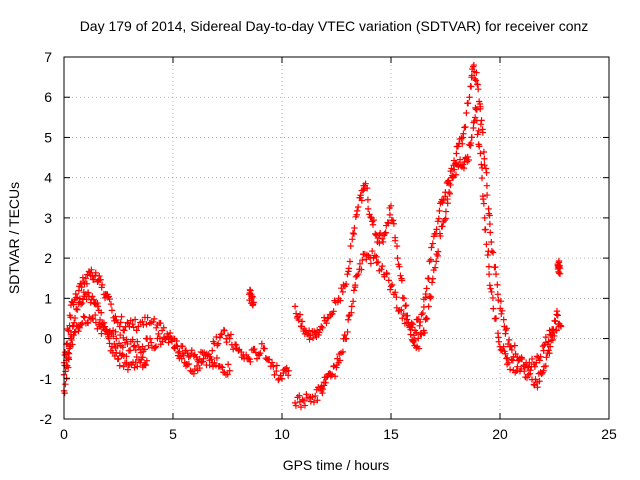 The image size is (640, 480). What do you see at coordinates (173, 434) in the screenshot?
I see `x-tick-label: 5` at bounding box center [173, 434].